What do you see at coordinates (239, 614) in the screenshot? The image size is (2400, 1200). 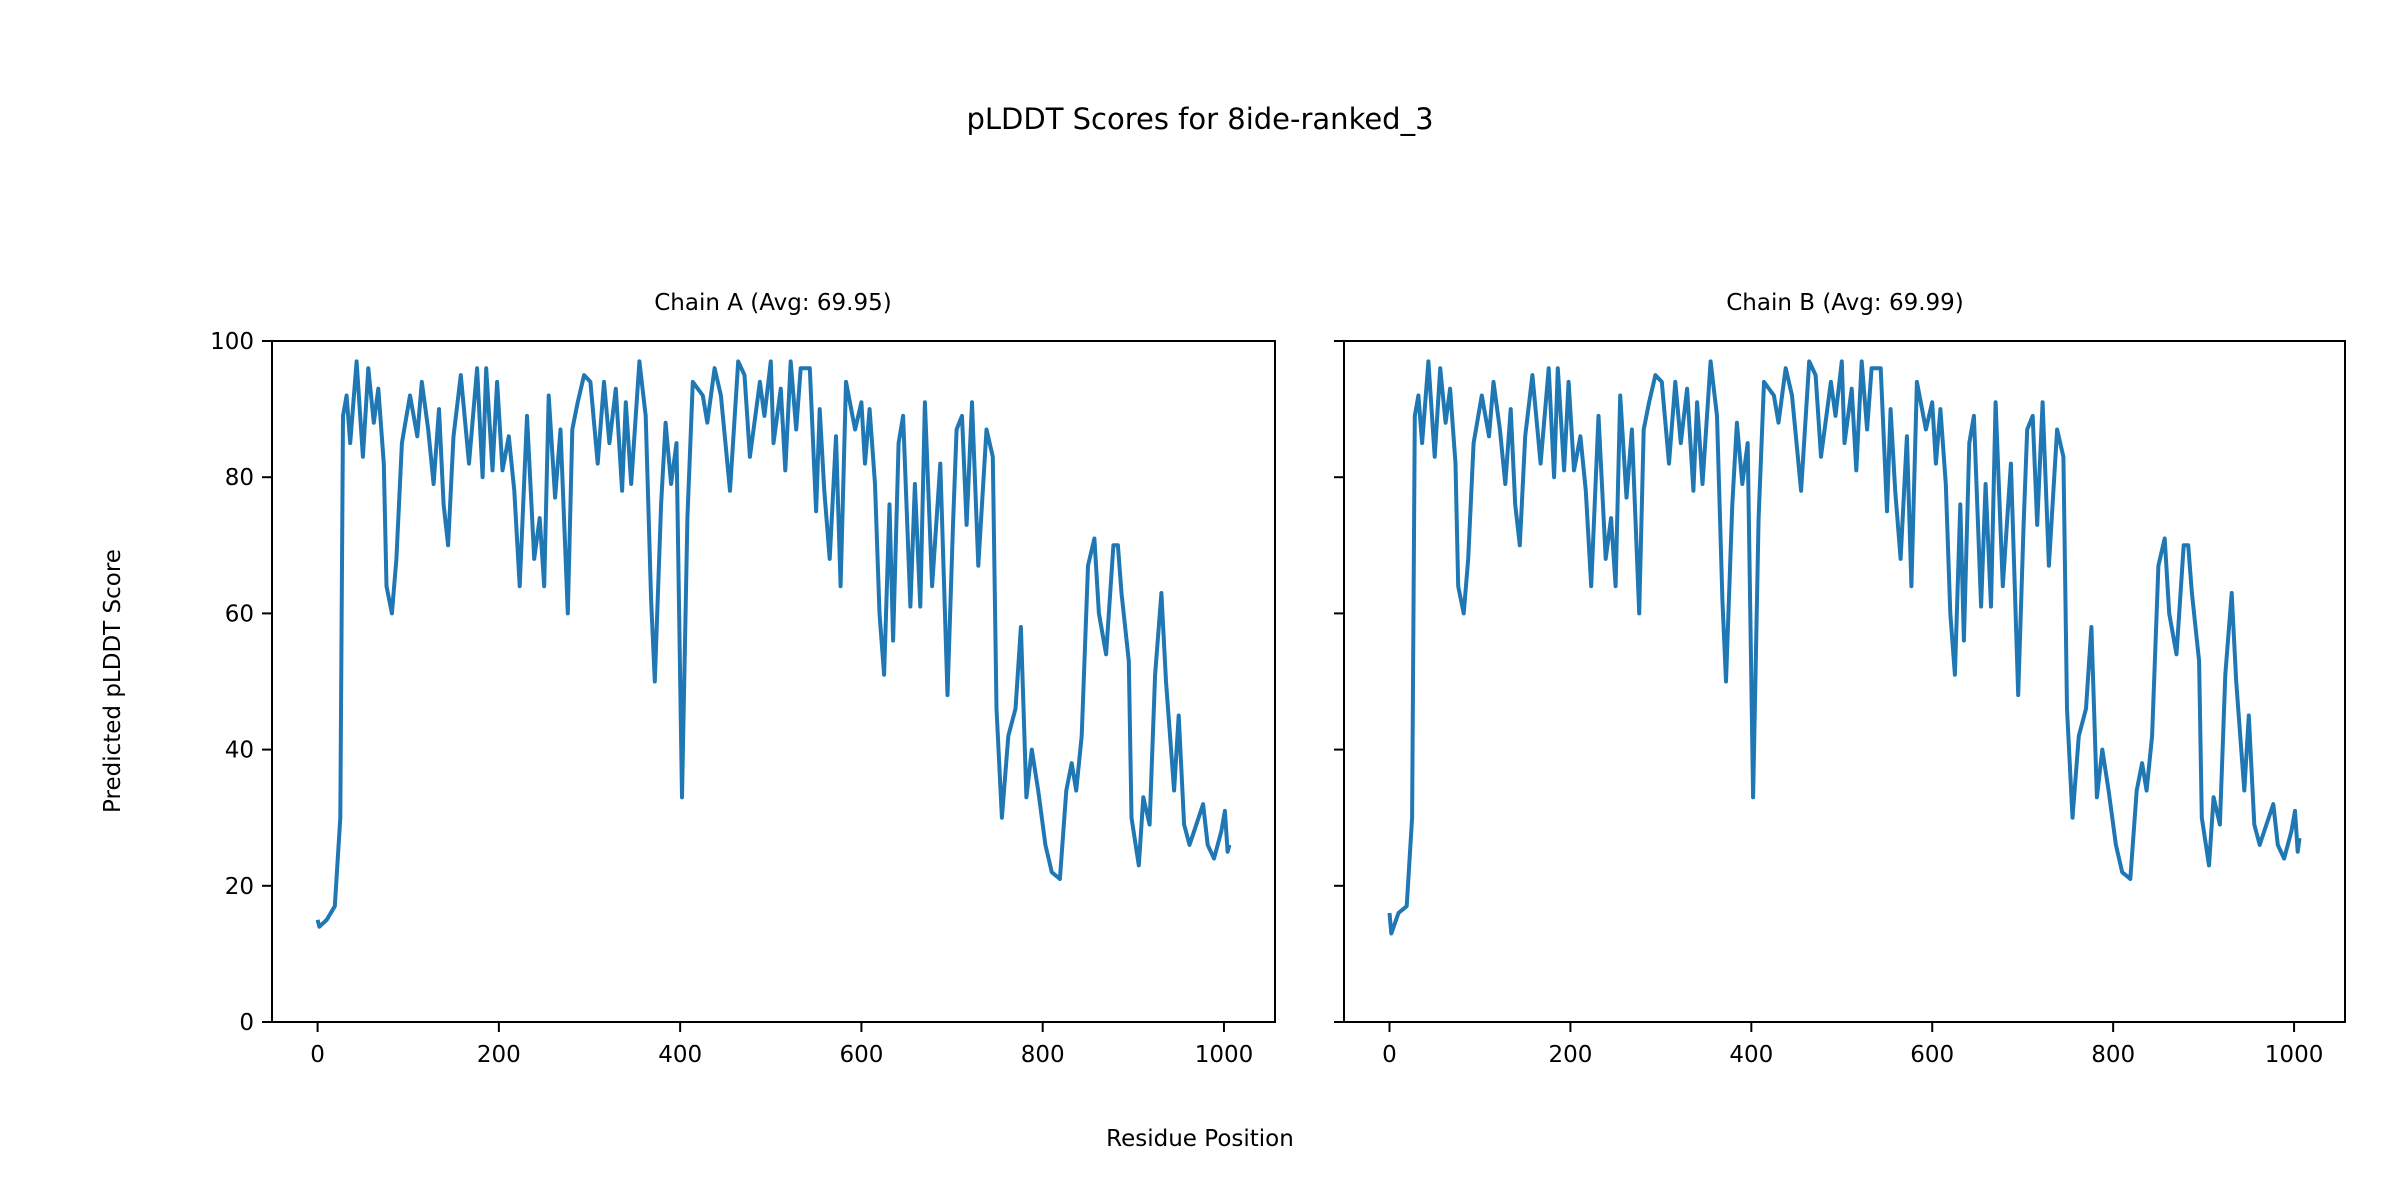 I see `y-tick-label: 60` at bounding box center [239, 614].